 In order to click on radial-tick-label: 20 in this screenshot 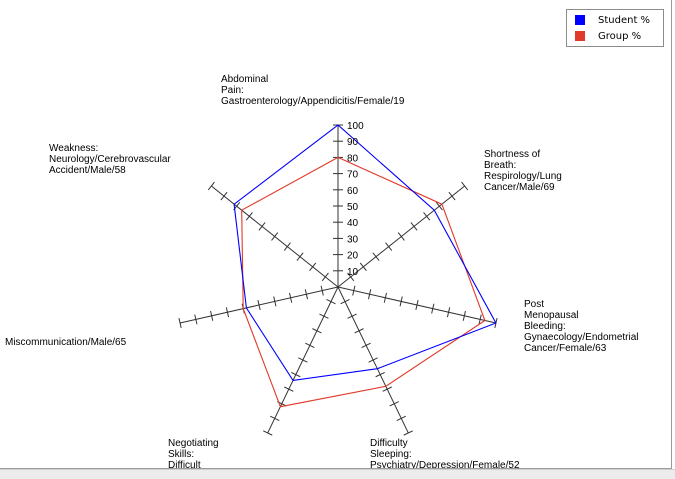, I will do `click(353, 256)`.